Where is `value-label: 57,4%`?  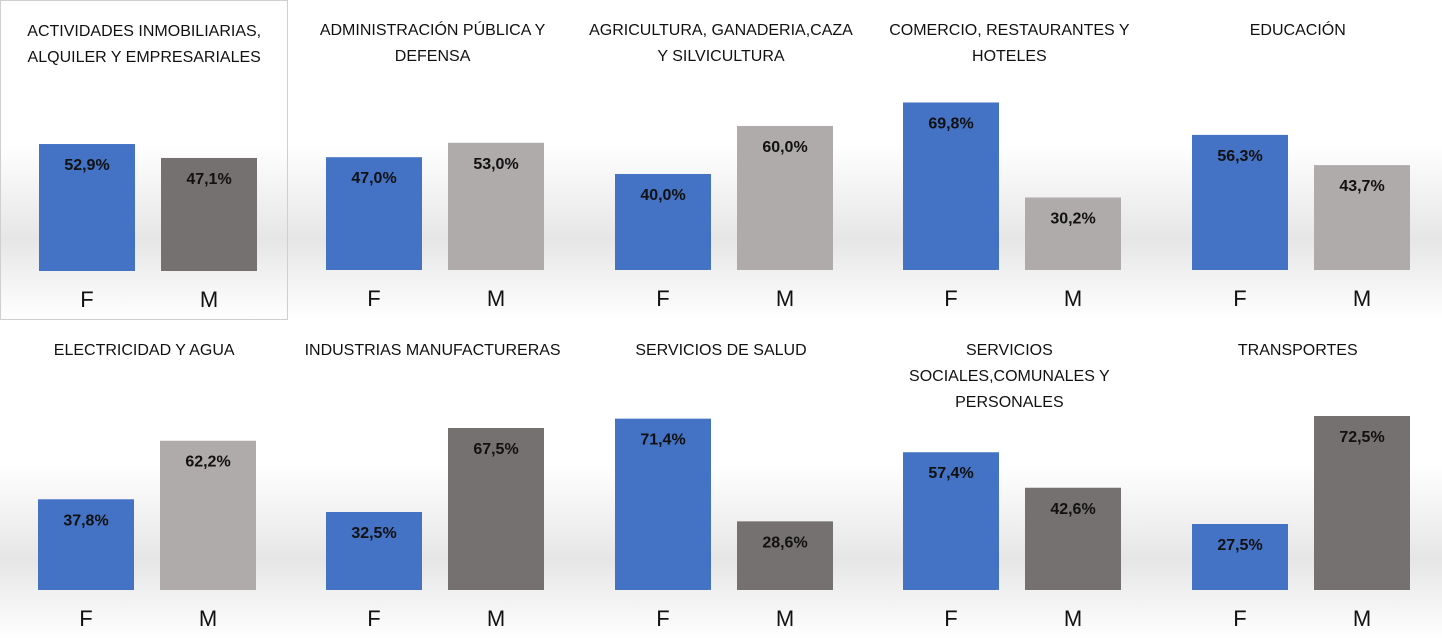
value-label: 57,4% is located at coordinates (950, 473).